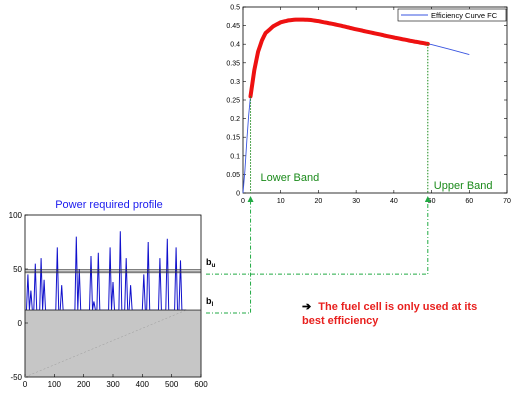 The width and height of the screenshot is (515, 404). Describe the element at coordinates (235, 8) in the screenshot. I see `y-tick-label: 0.5` at that location.